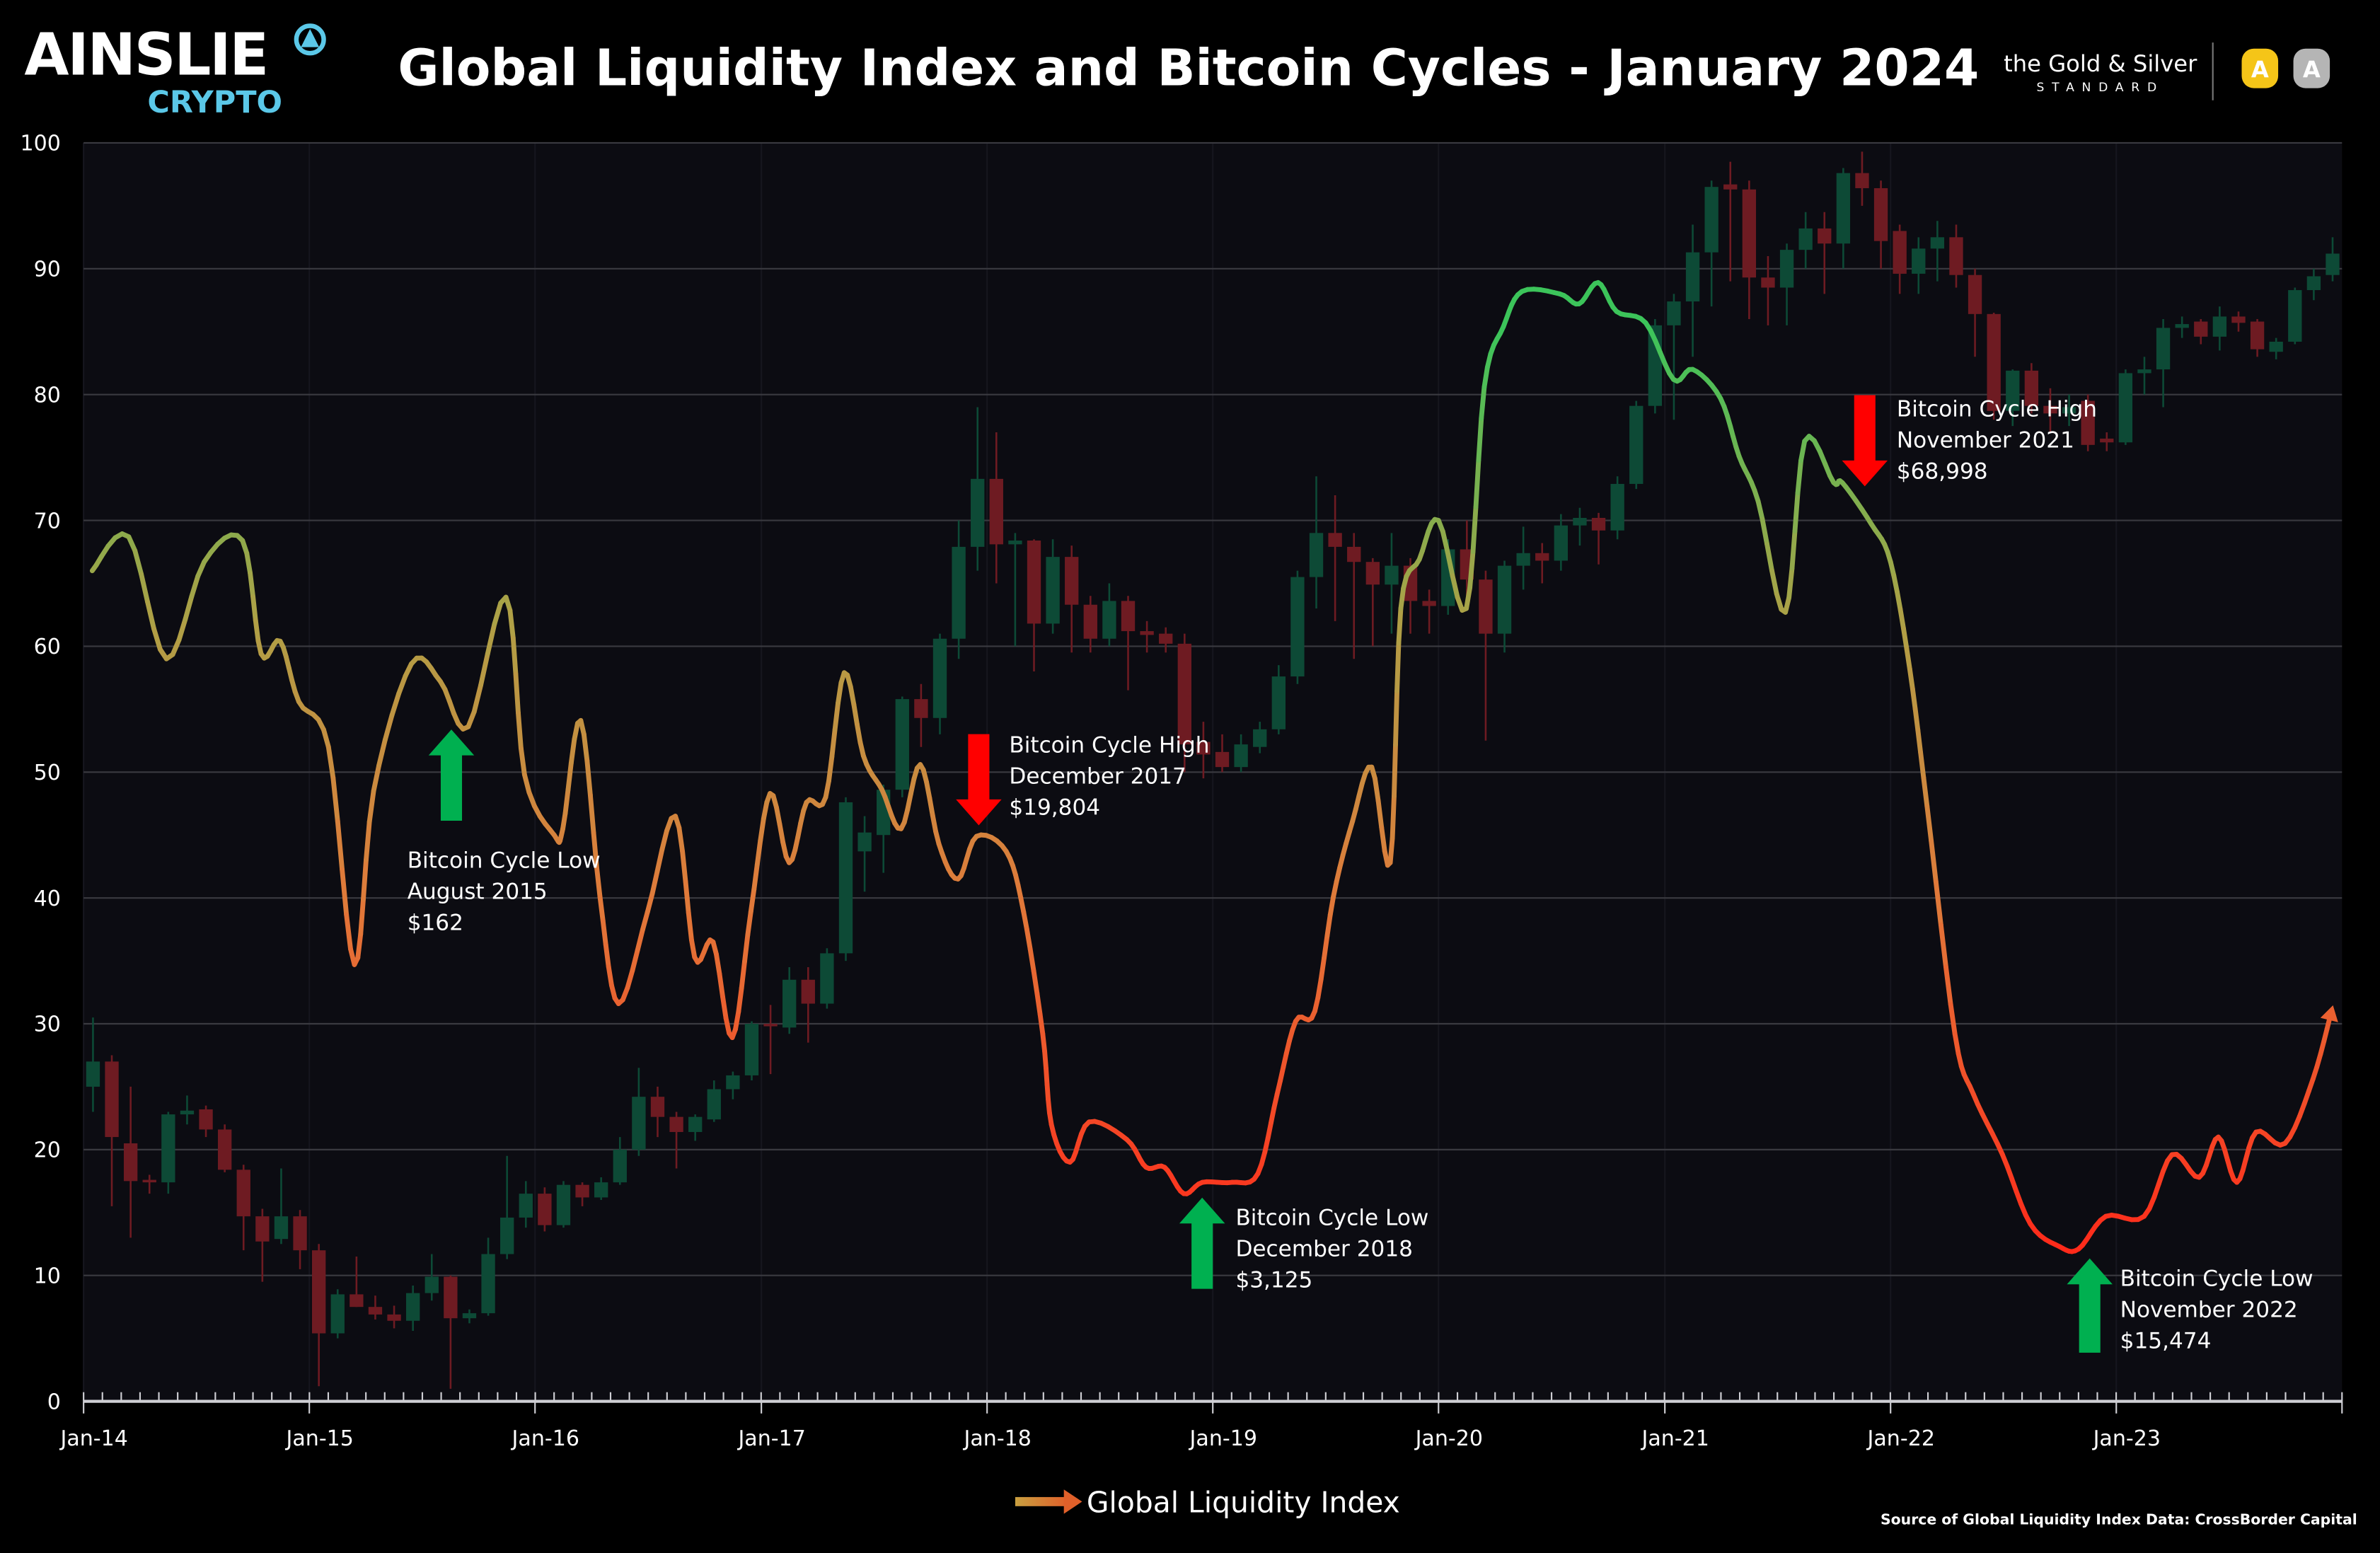 Image resolution: width=2380 pixels, height=1553 pixels. Describe the element at coordinates (1997, 410) in the screenshot. I see `annotation-text: Bitcoin Cycle High` at that location.